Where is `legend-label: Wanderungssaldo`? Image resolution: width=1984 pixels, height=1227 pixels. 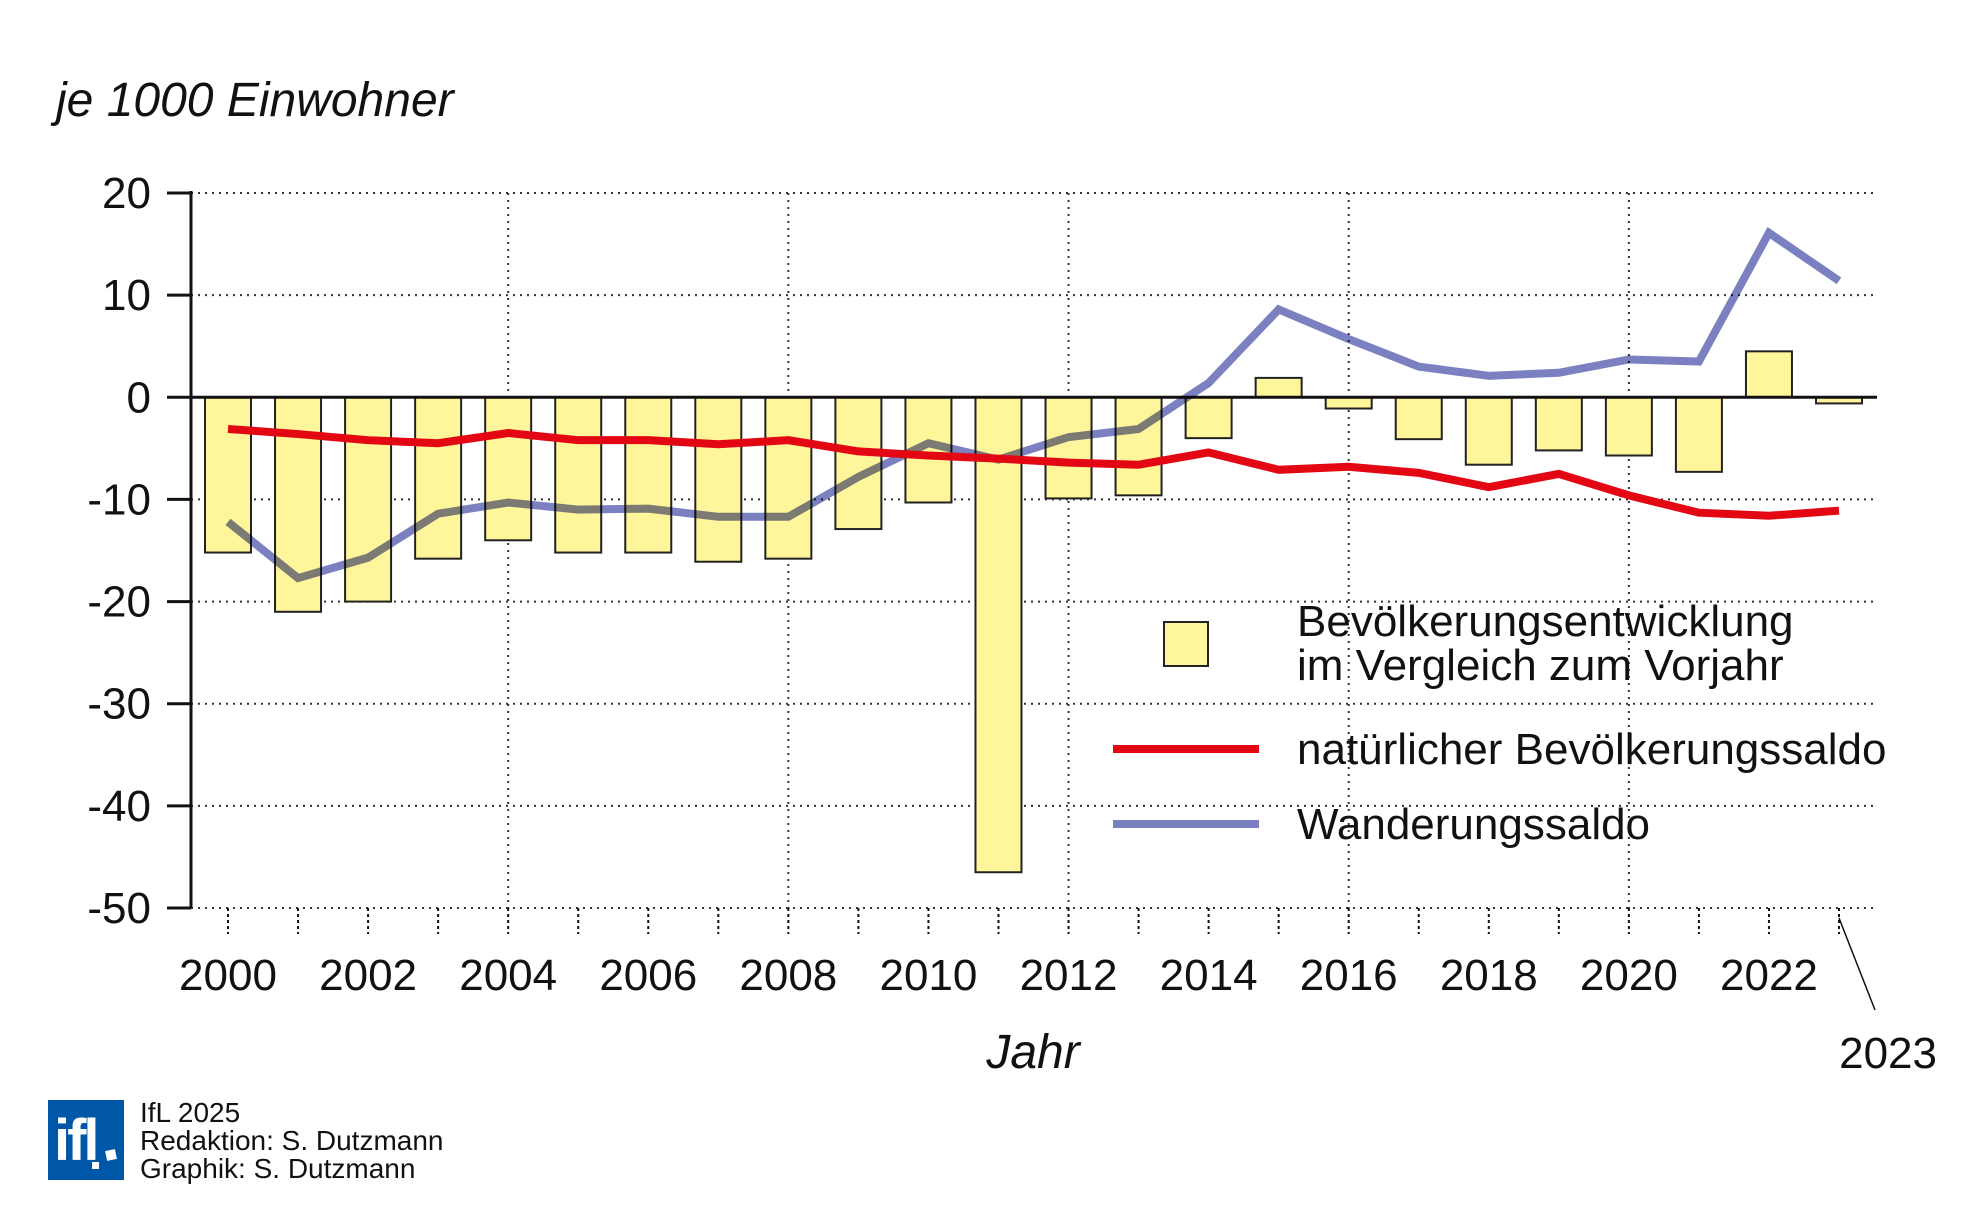 legend-label: Wanderungssaldo is located at coordinates (1473, 824).